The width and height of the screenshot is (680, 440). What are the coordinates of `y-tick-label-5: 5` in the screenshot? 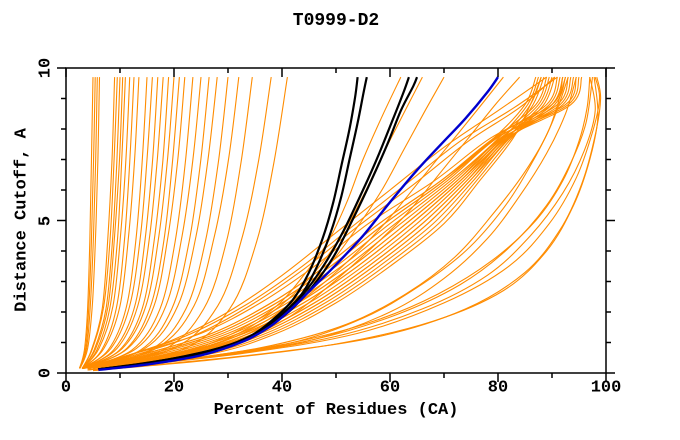 It's located at (46, 220).